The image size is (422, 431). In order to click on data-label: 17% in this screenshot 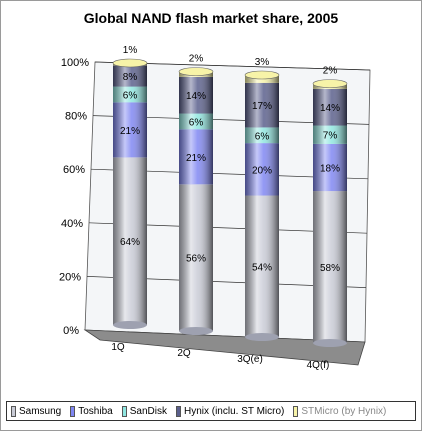, I will do `click(262, 106)`.